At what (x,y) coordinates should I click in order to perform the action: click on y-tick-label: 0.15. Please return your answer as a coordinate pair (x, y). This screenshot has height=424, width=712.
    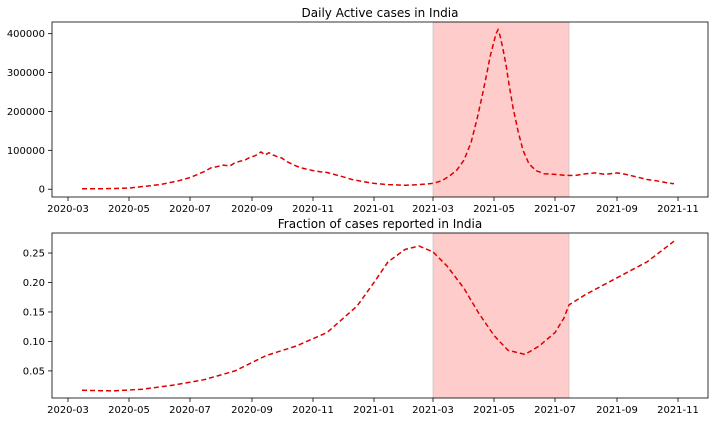
    Looking at the image, I should click on (34, 312).